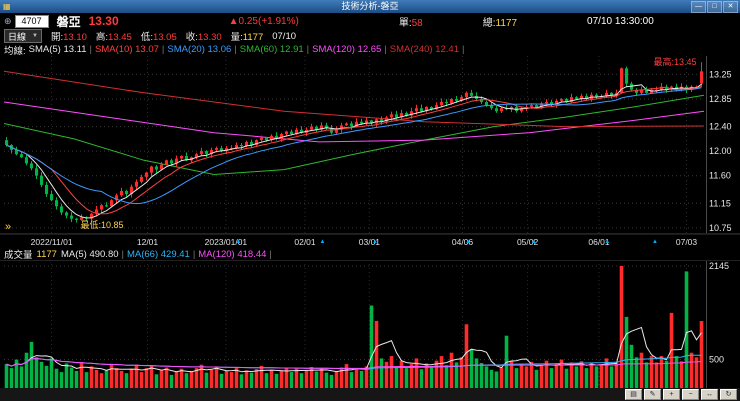 The height and width of the screenshot is (401, 740). I want to click on x-axis-label: 06/01, so click(599, 242).